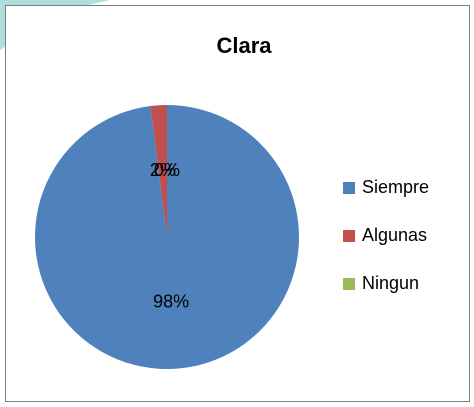 This screenshot has height=407, width=474. Describe the element at coordinates (395, 187) in the screenshot. I see `legend-label: Siempre` at that location.